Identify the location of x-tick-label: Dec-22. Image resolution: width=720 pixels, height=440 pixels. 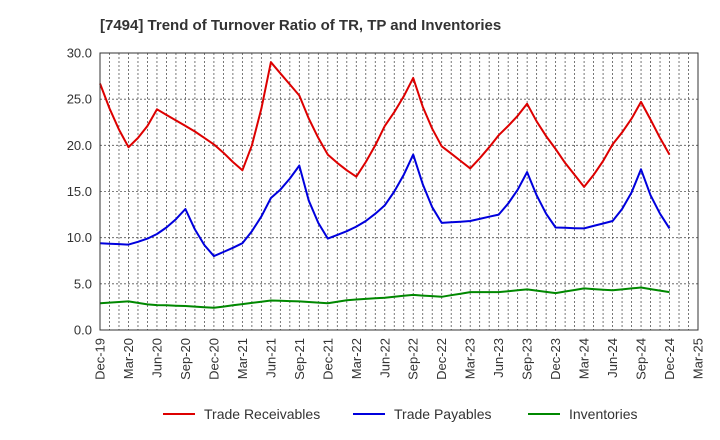
(441, 359).